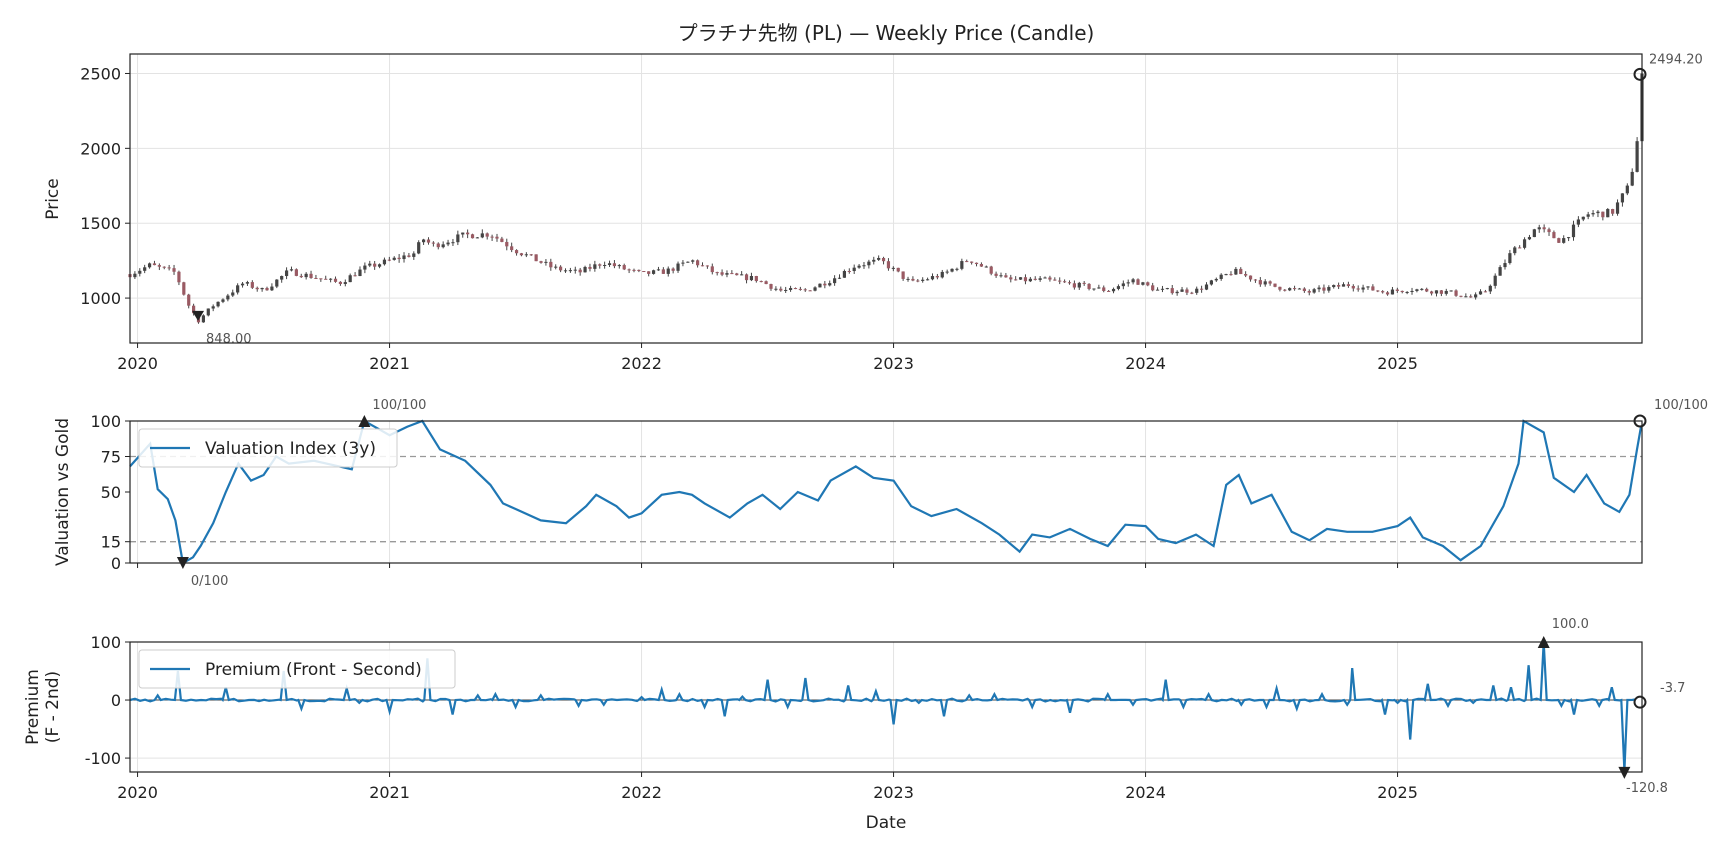 The height and width of the screenshot is (849, 1728). Describe the element at coordinates (100, 73) in the screenshot. I see `y-tick-label: 2500` at that location.